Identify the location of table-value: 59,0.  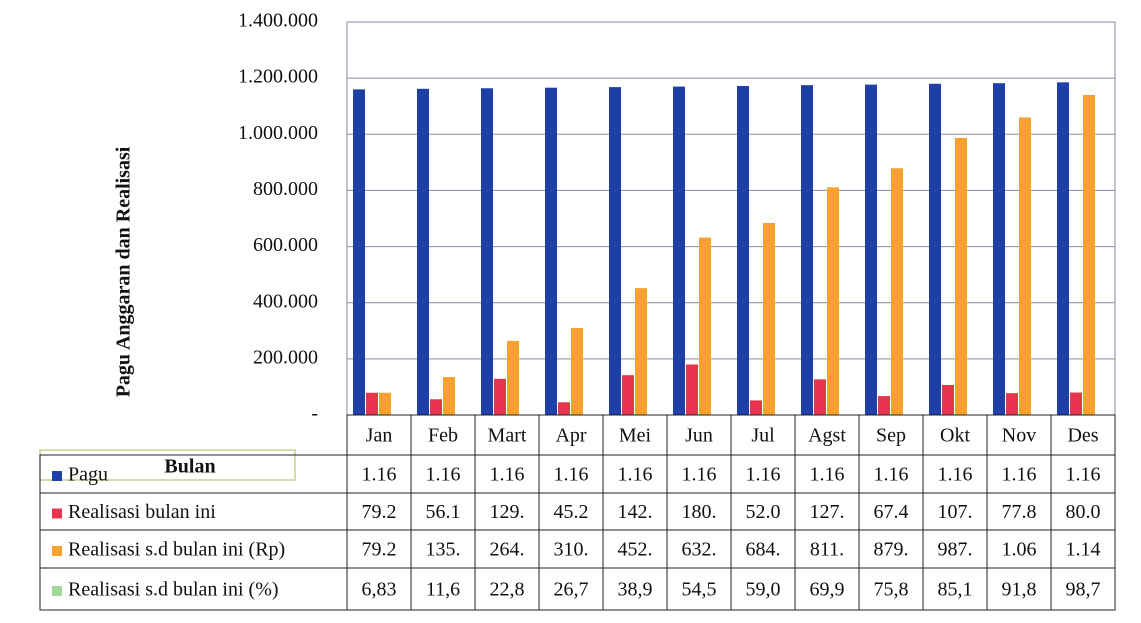
(763, 590).